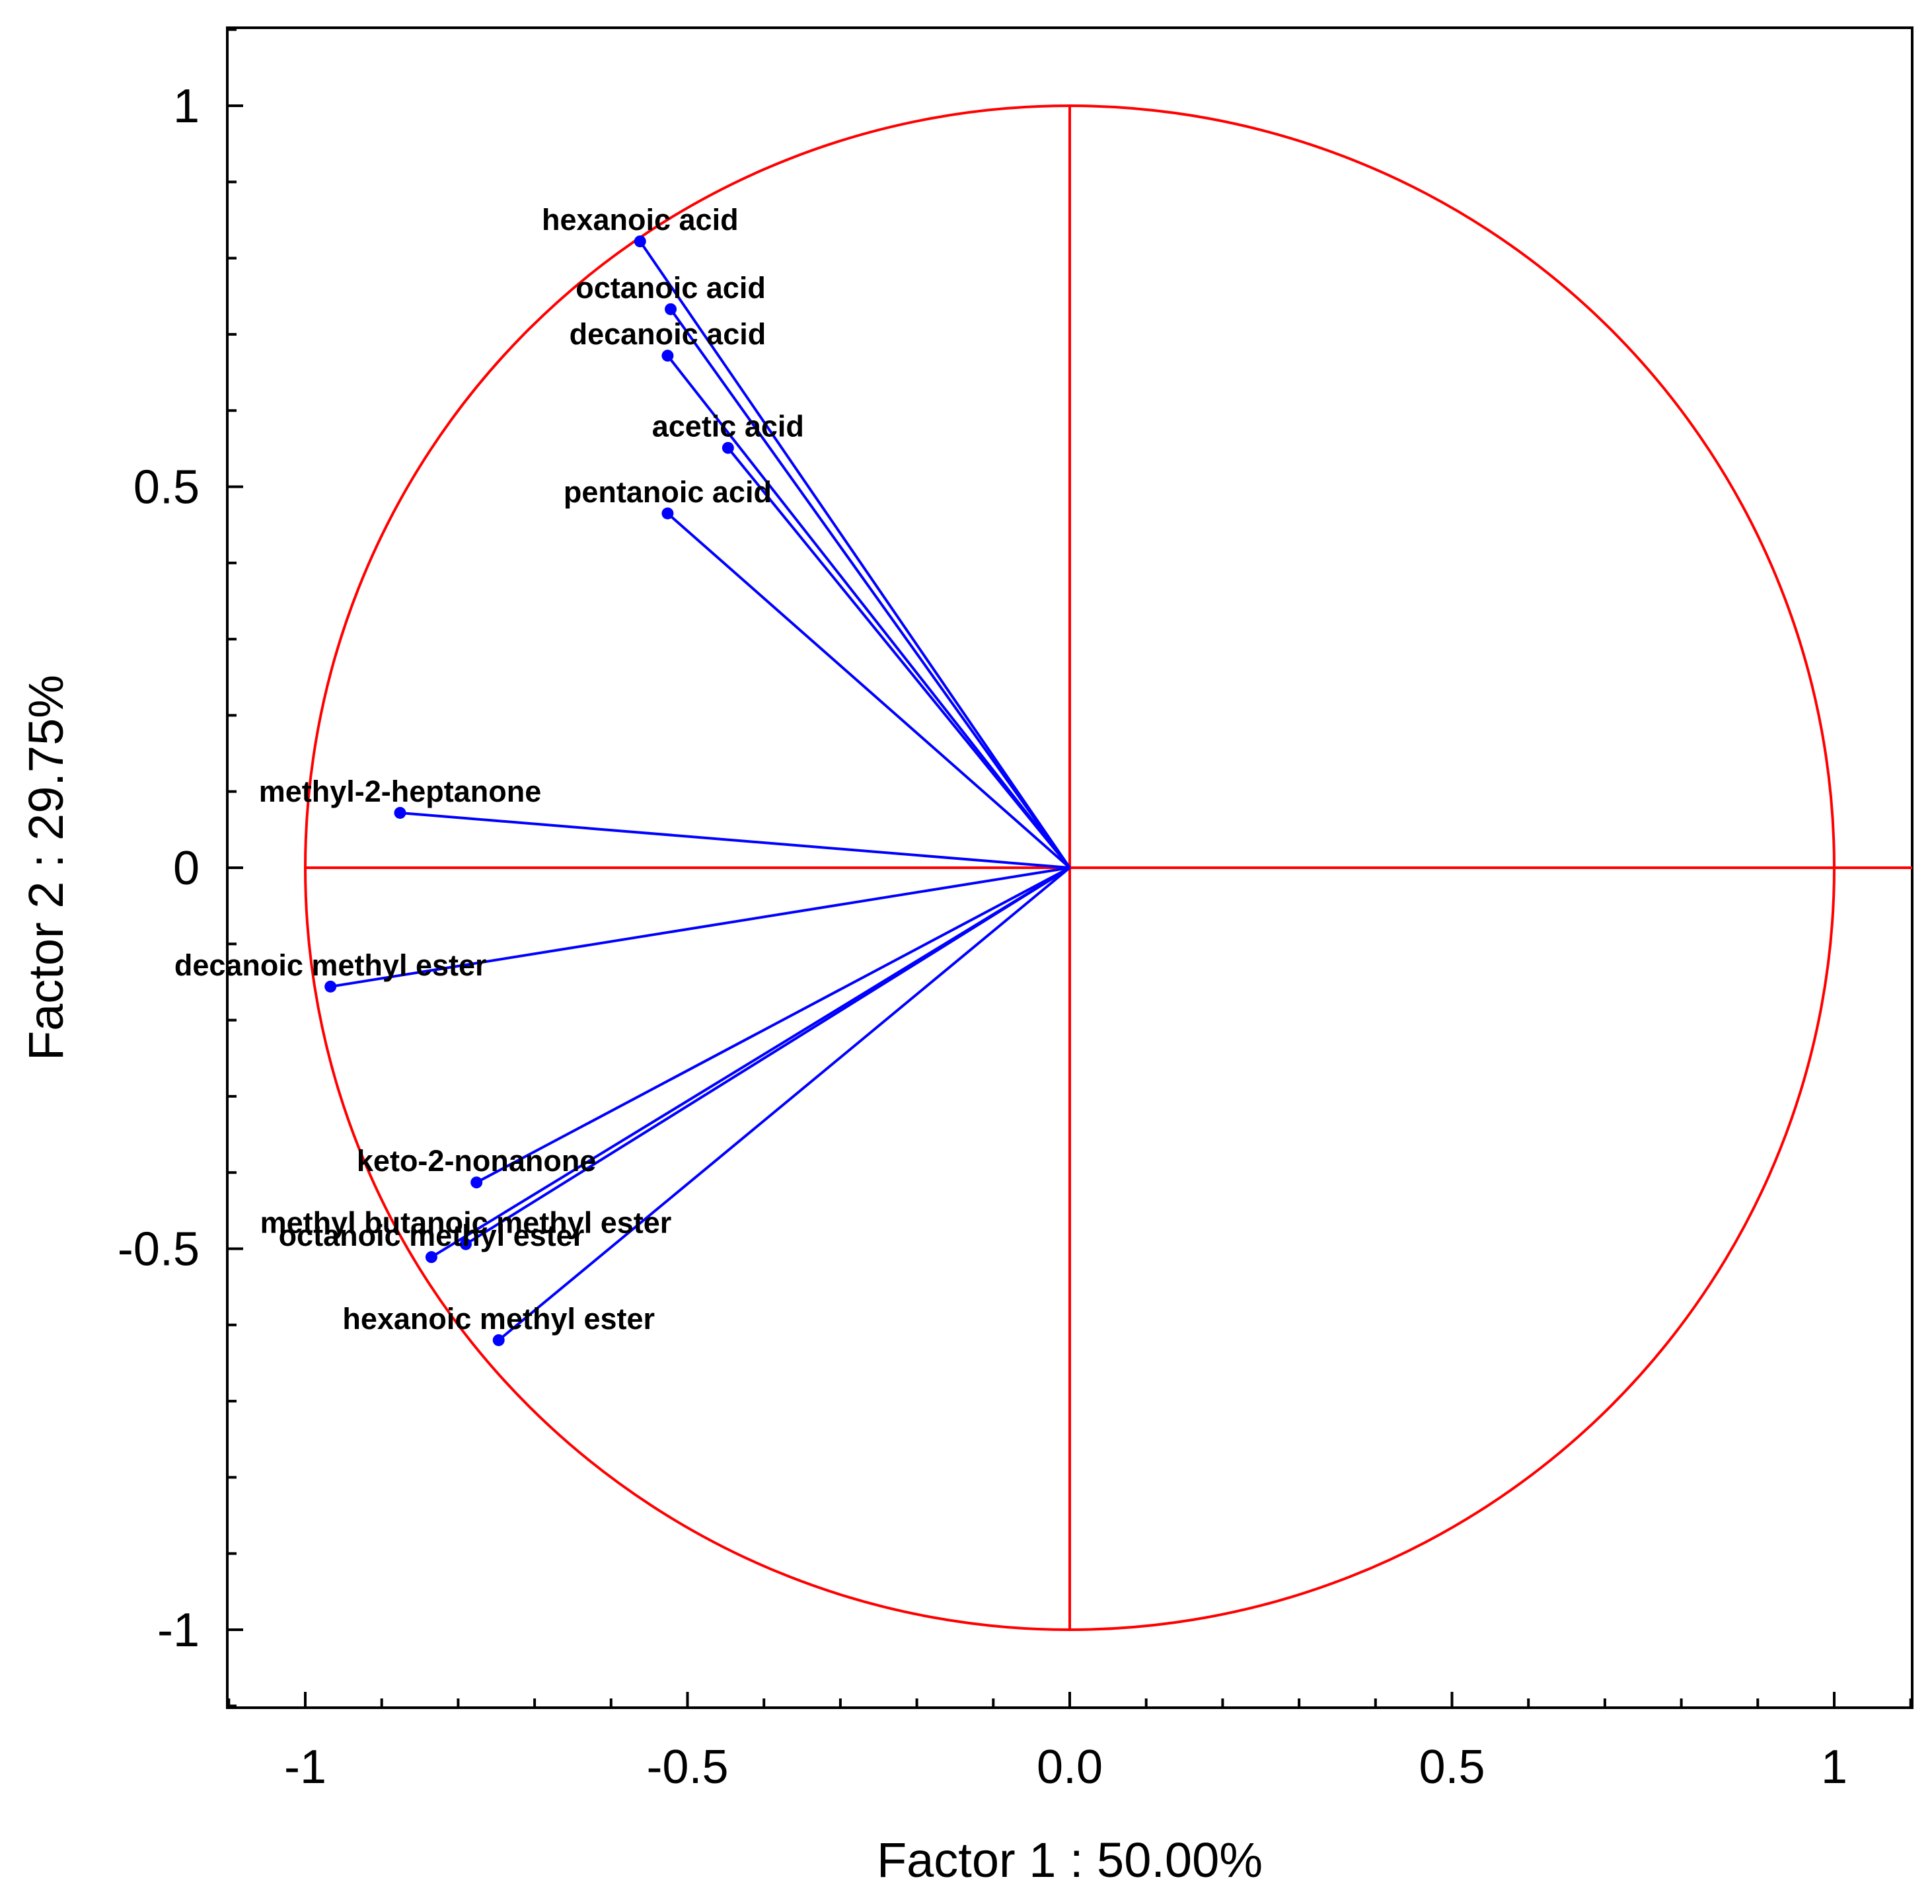 The image size is (1932, 1904). I want to click on variable-label: octanoic methyl ester, so click(432, 1235).